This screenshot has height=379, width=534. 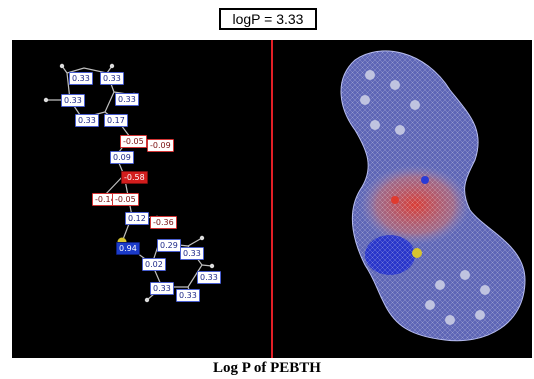 I want to click on logp-value-label: logP = 3.33, so click(x=268, y=19).